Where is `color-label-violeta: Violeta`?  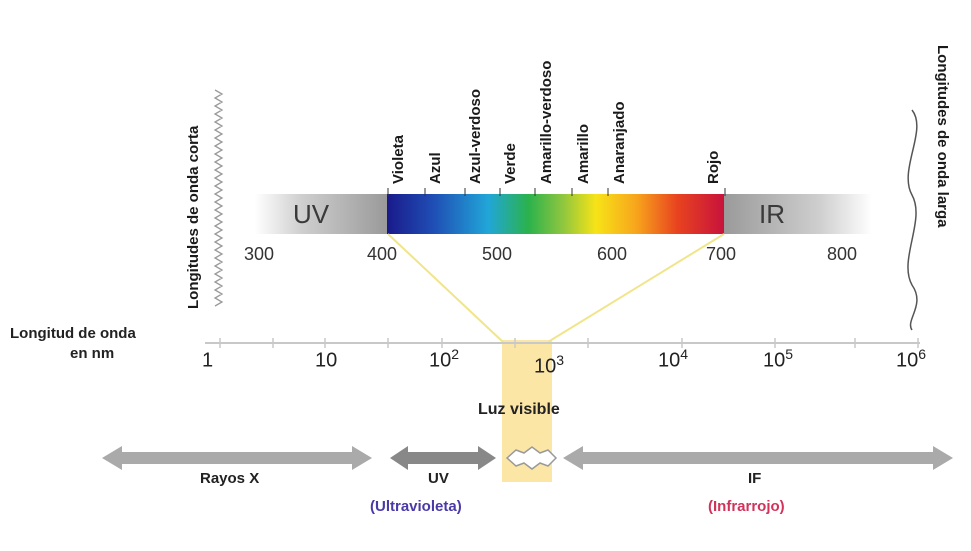 color-label-violeta: Violeta is located at coordinates (398, 159).